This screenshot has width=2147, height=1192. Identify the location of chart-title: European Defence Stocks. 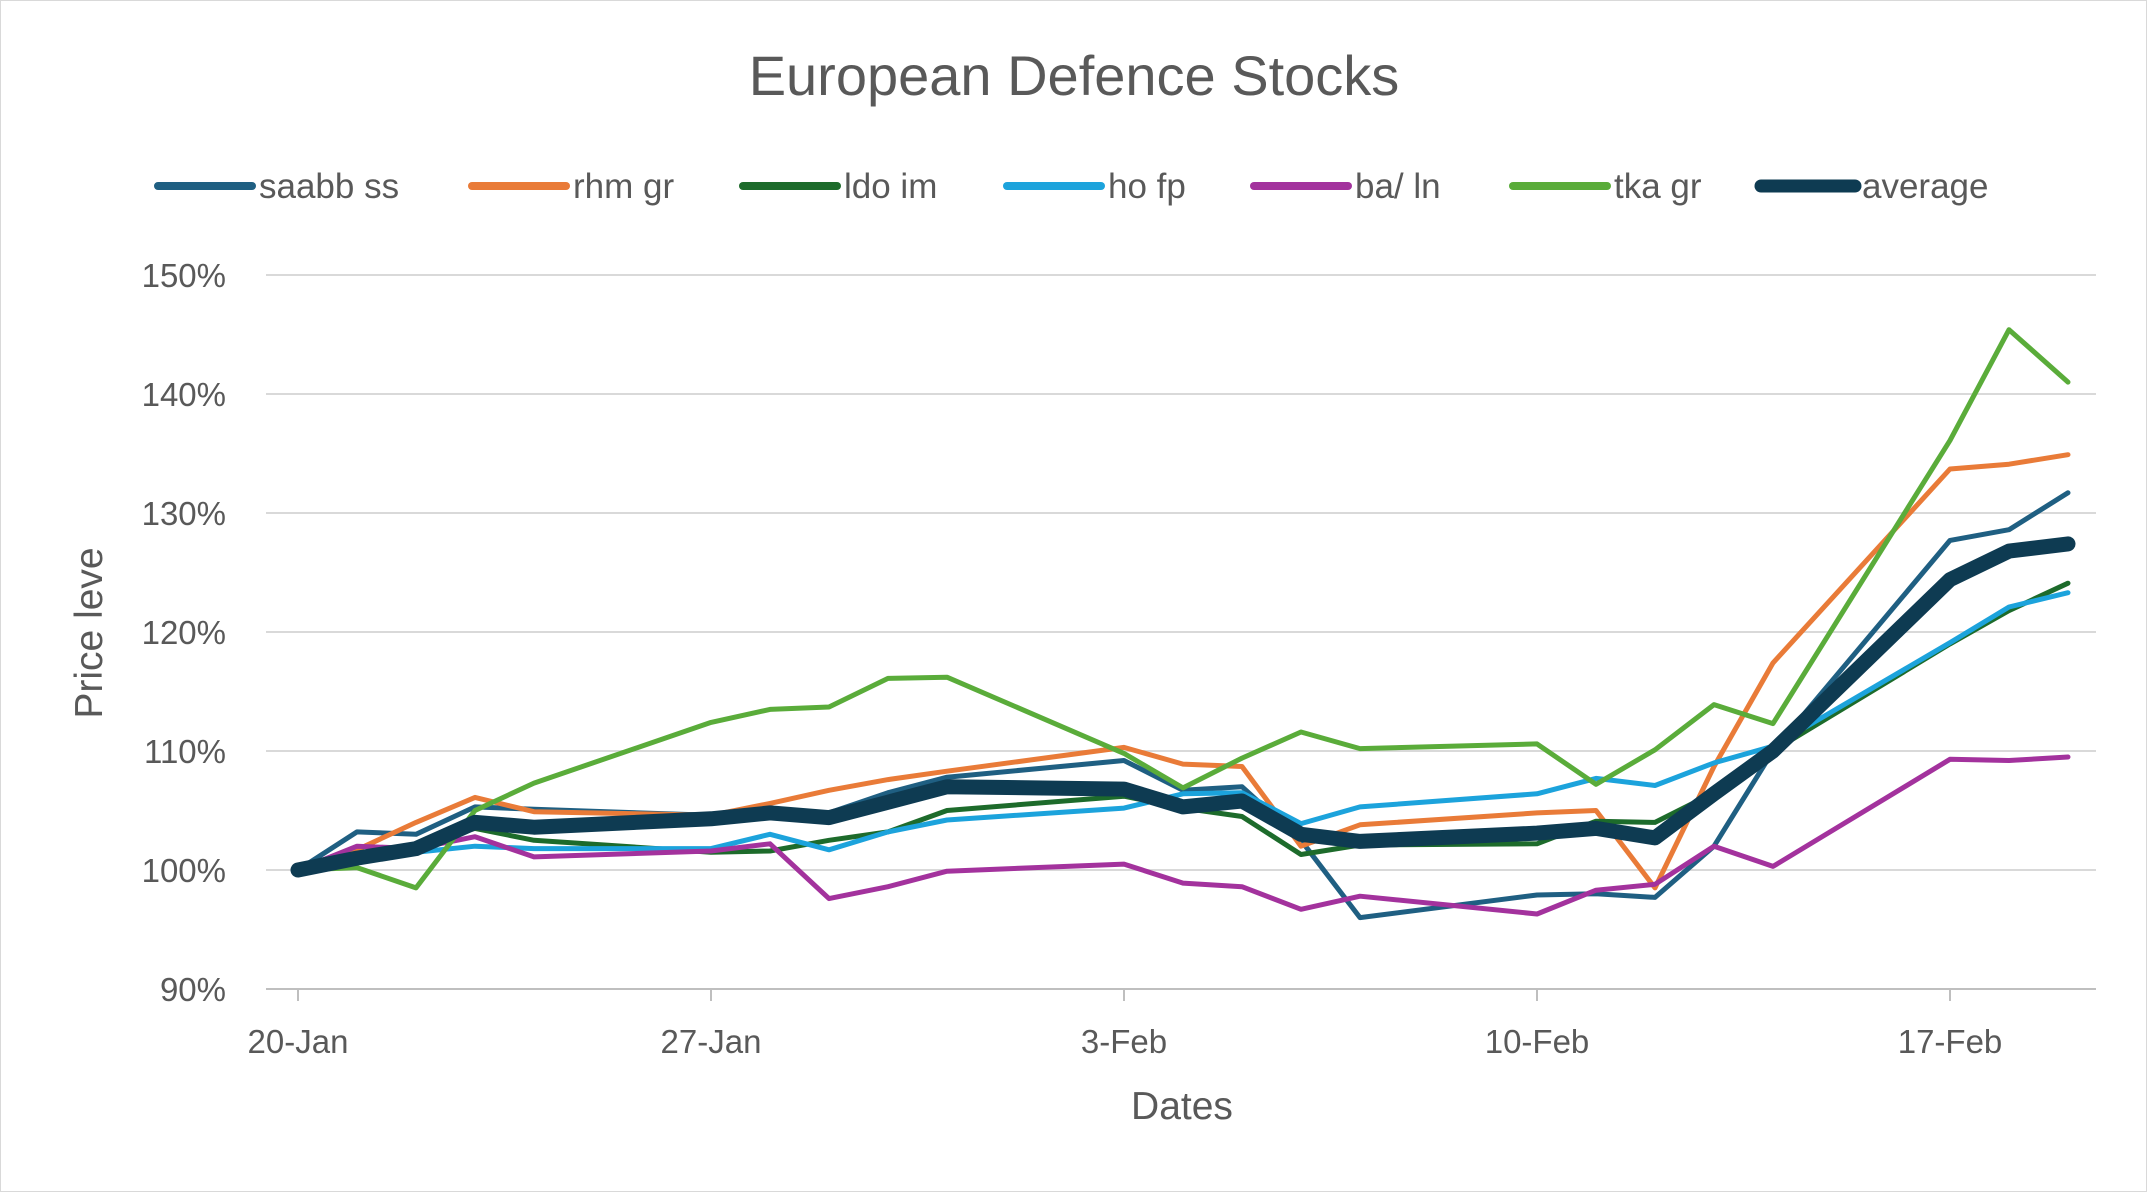
(1074, 75).